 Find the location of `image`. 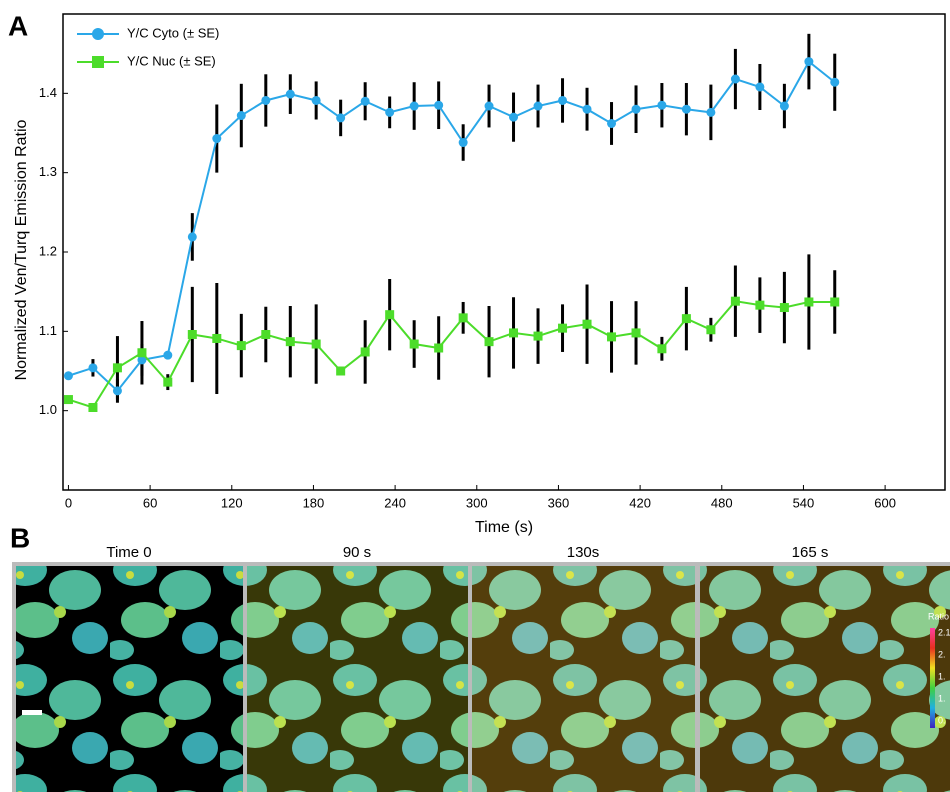

image is located at coordinates (129, 679).